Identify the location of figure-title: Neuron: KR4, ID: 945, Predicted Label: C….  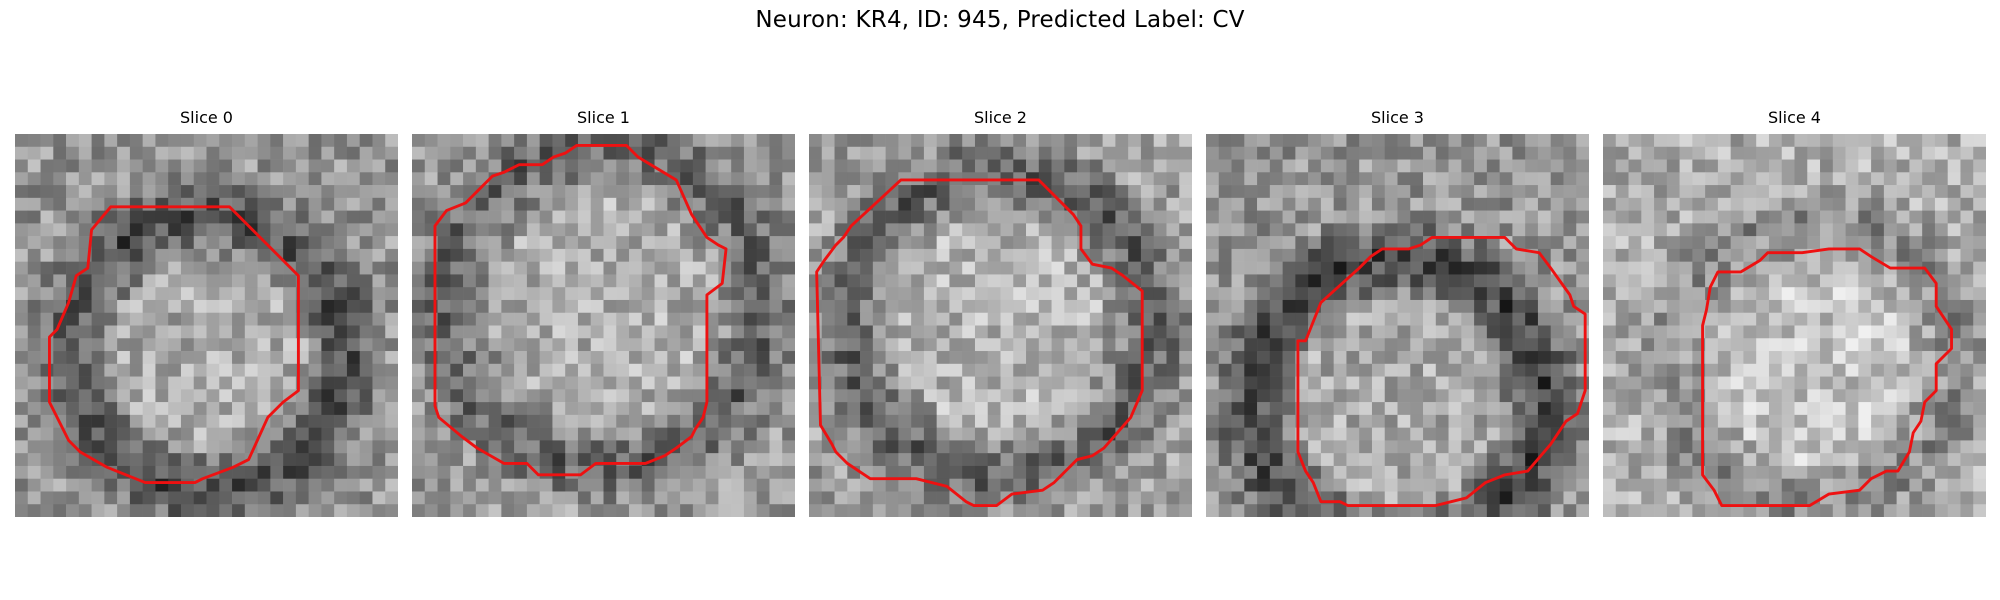
(1000, 20).